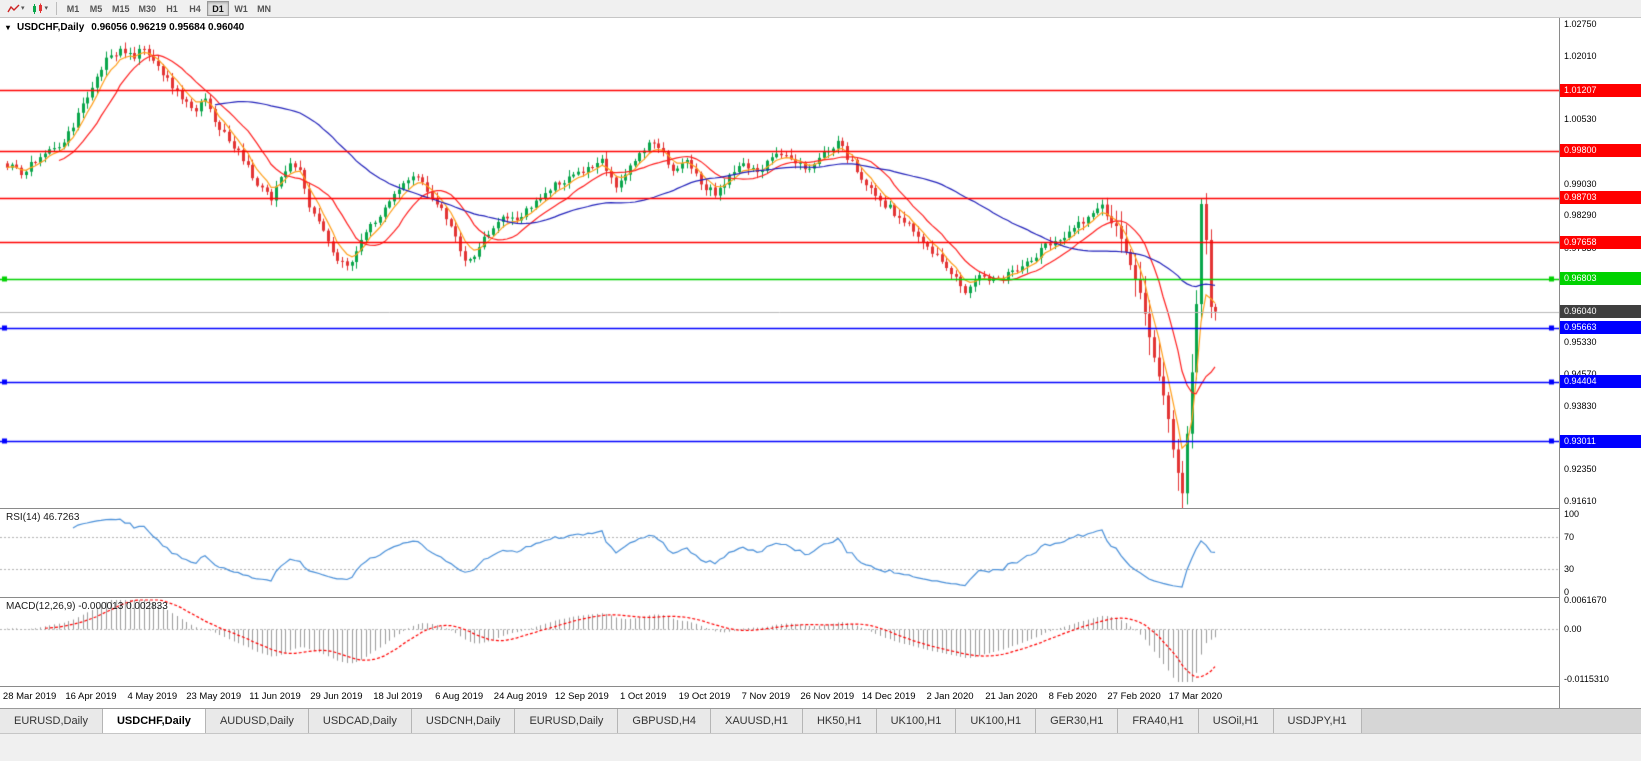  What do you see at coordinates (827, 696) in the screenshot?
I see `date-axis-label: 26 Nov 2019` at bounding box center [827, 696].